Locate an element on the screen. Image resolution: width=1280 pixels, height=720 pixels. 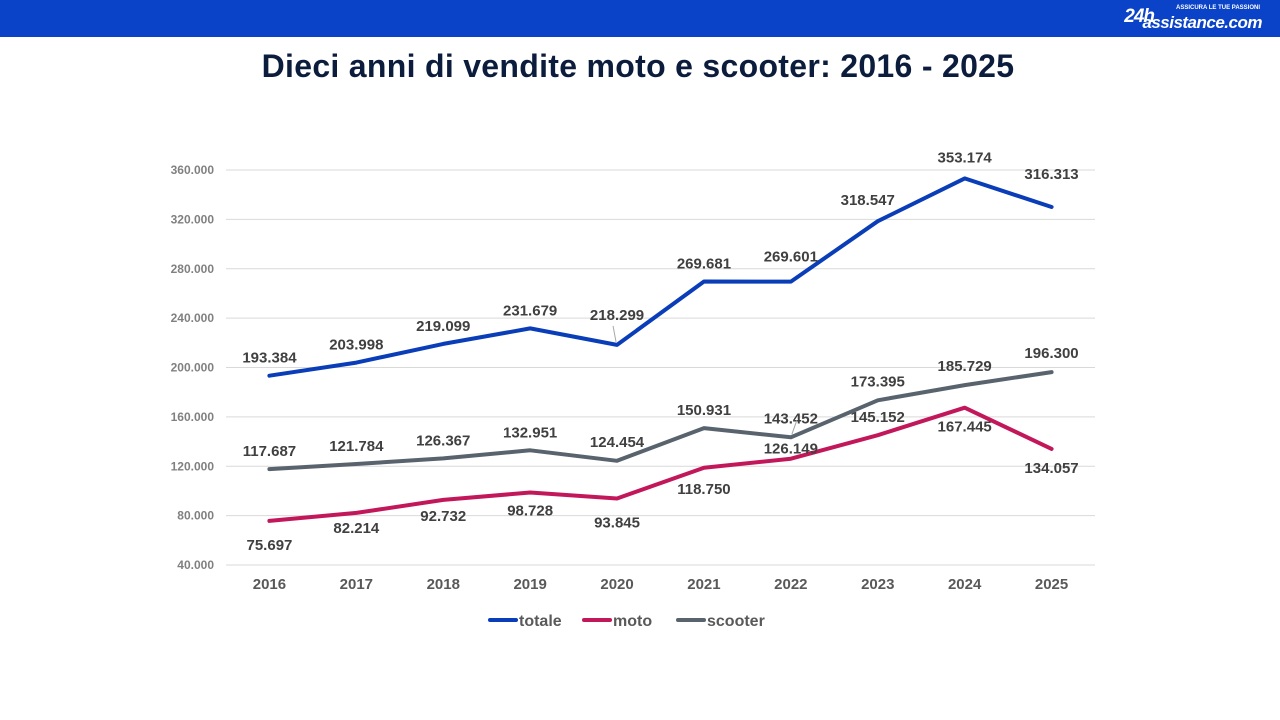
brand-name: assistance.com is located at coordinates (1202, 22).